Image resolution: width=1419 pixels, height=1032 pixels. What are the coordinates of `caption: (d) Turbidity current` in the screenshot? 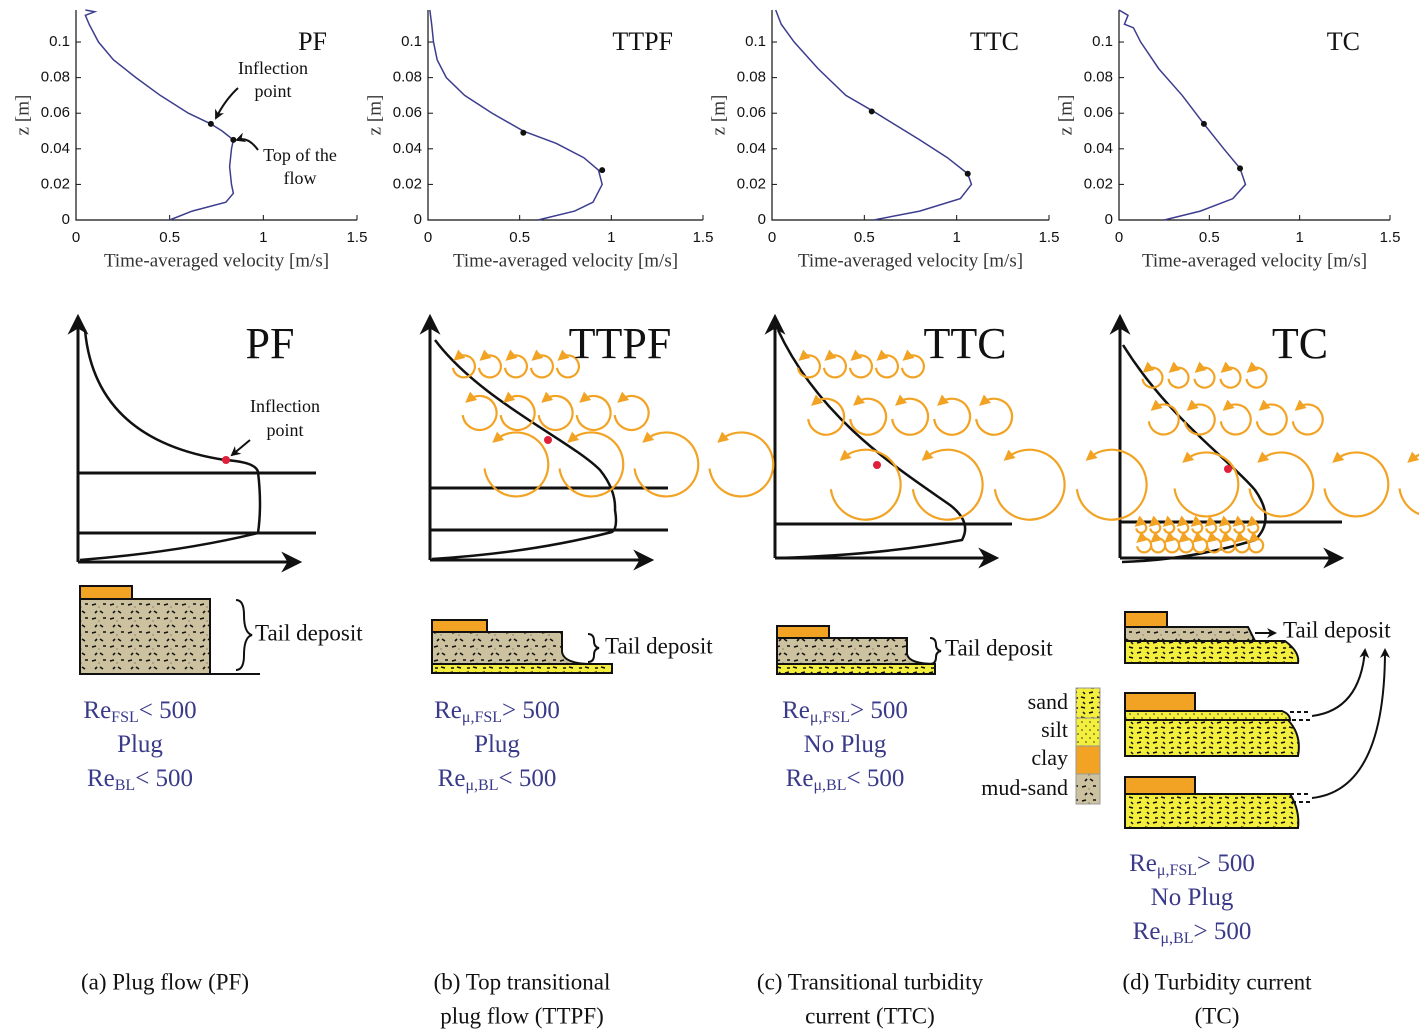 It's located at (1217, 981).